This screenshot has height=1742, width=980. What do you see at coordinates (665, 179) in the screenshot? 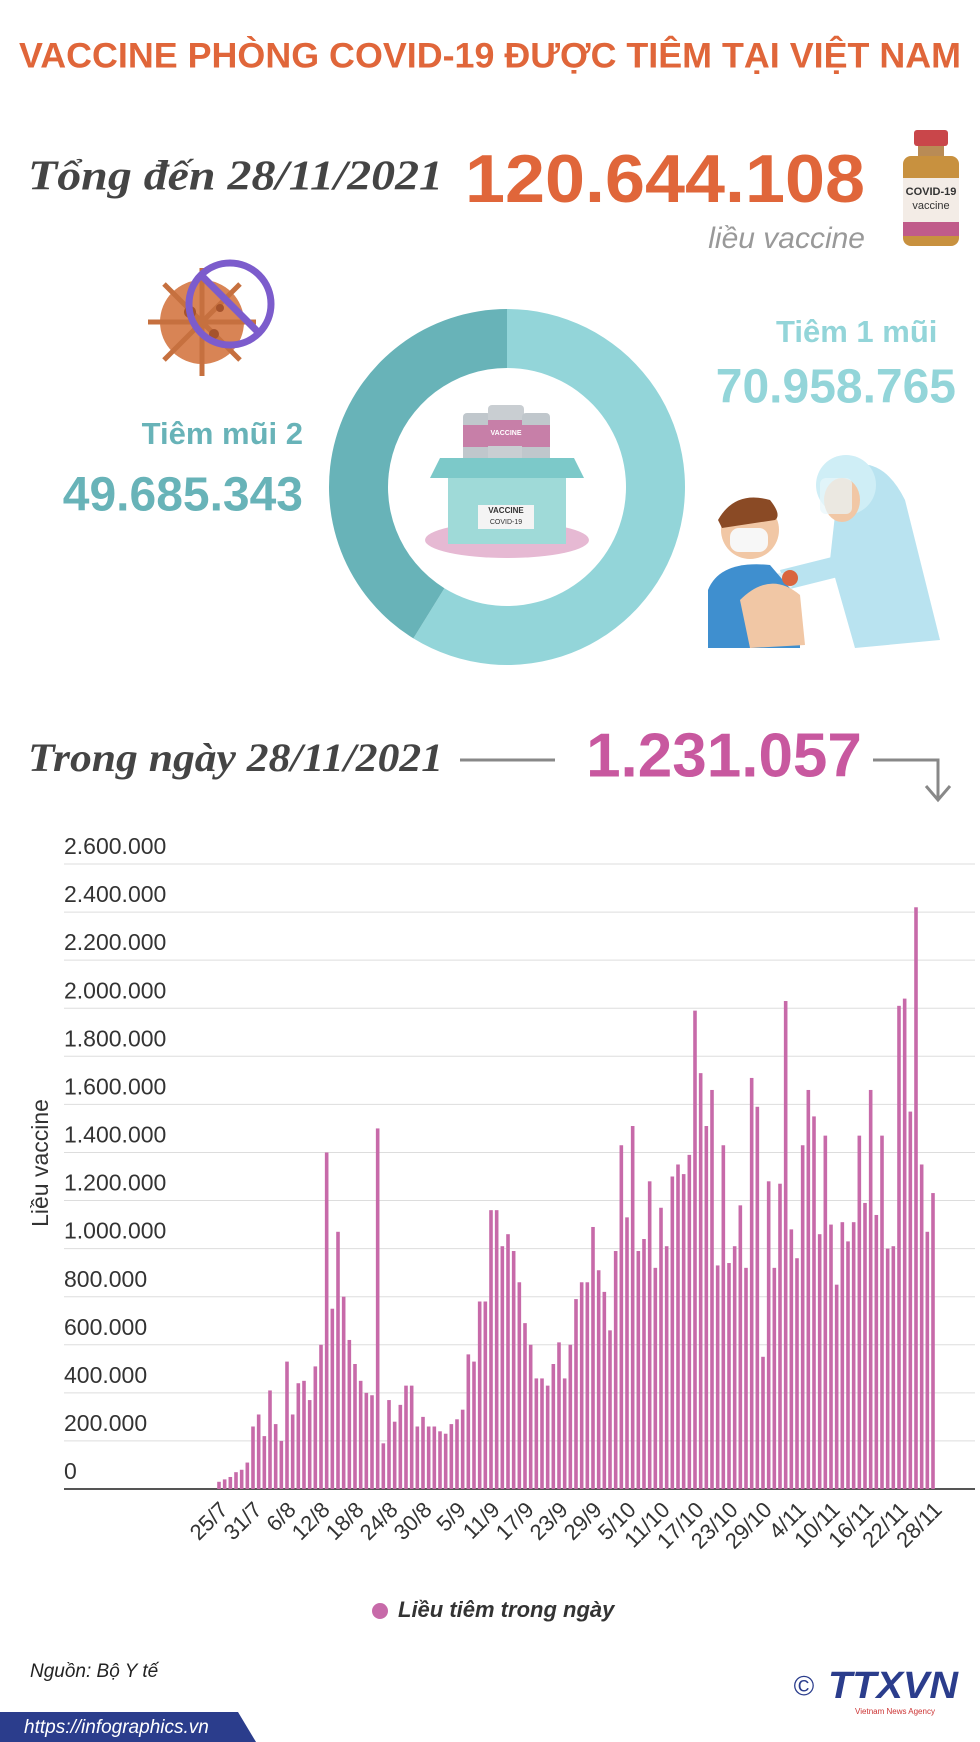
I see `total-value: 120.644.108` at bounding box center [665, 179].